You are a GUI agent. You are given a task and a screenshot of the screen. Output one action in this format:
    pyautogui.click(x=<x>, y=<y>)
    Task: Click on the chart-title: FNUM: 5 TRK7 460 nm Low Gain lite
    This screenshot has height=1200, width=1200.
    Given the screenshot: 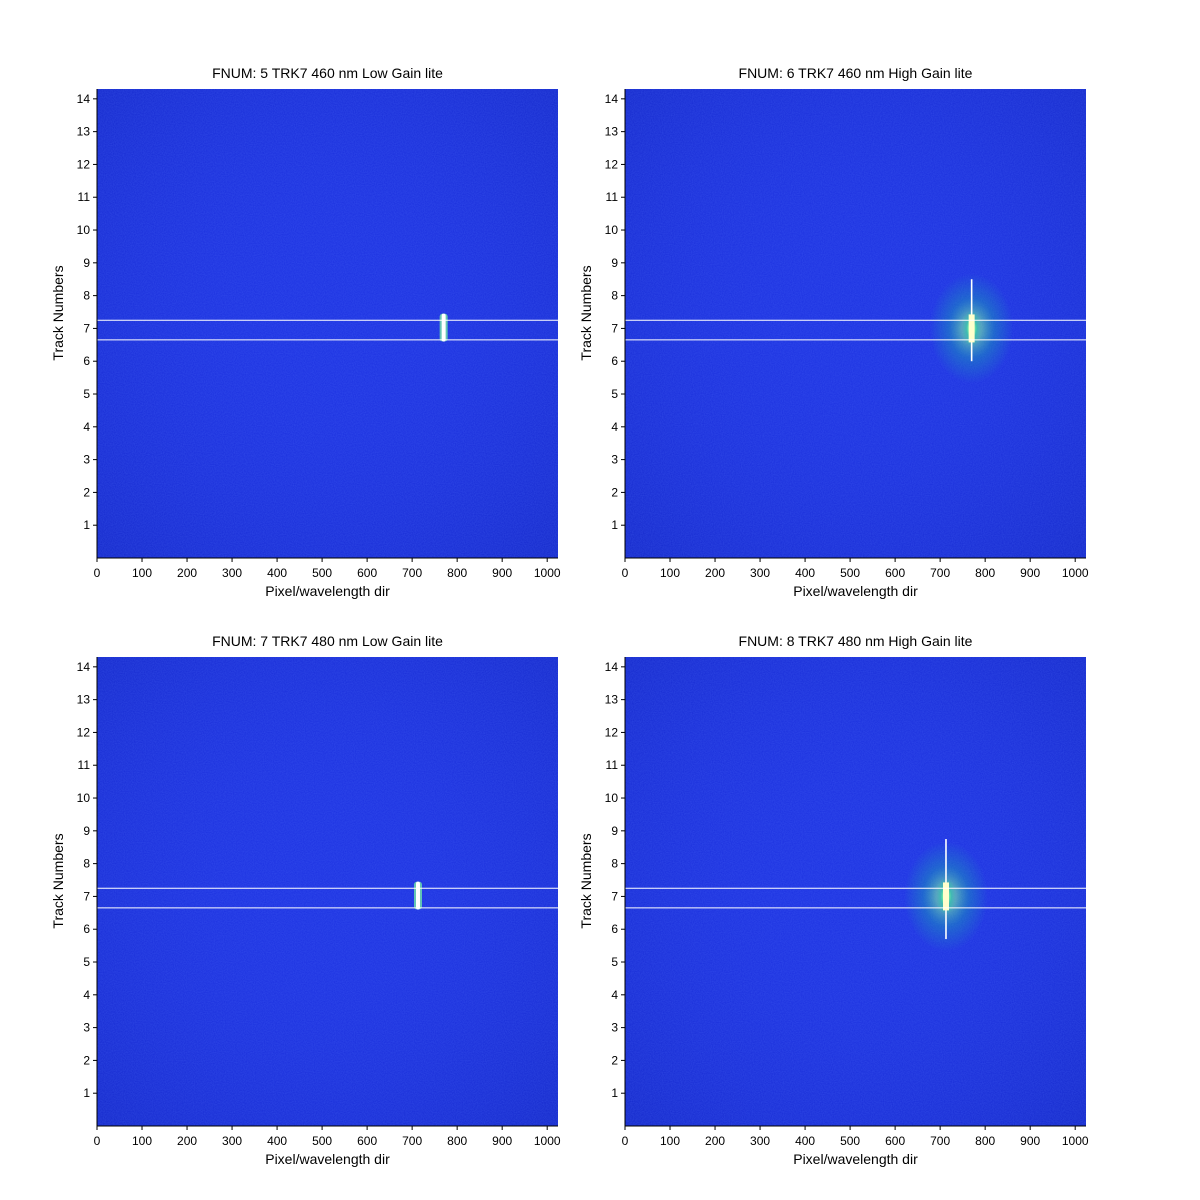 What is the action you would take?
    pyautogui.click(x=327, y=73)
    